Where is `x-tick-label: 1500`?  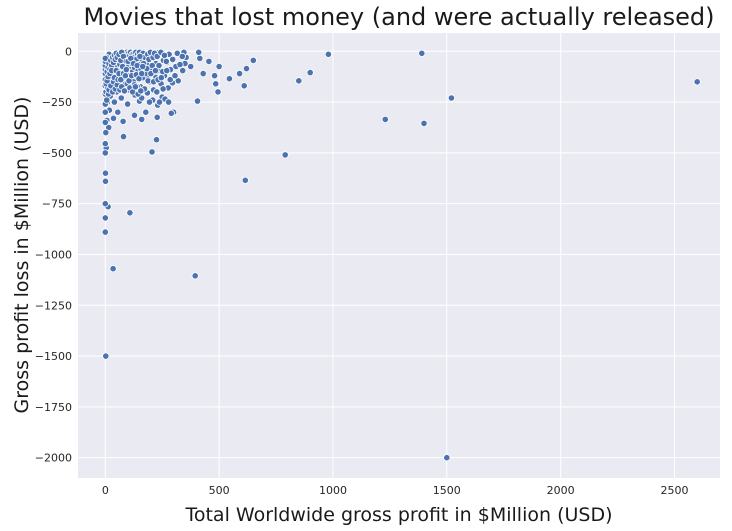
x-tick-label: 1500 is located at coordinates (447, 490).